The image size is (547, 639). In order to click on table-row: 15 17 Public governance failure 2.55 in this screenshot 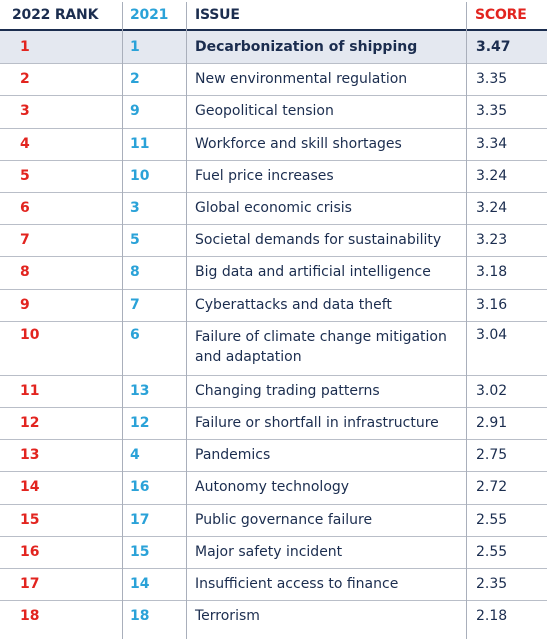, I will do `click(273, 520)`.